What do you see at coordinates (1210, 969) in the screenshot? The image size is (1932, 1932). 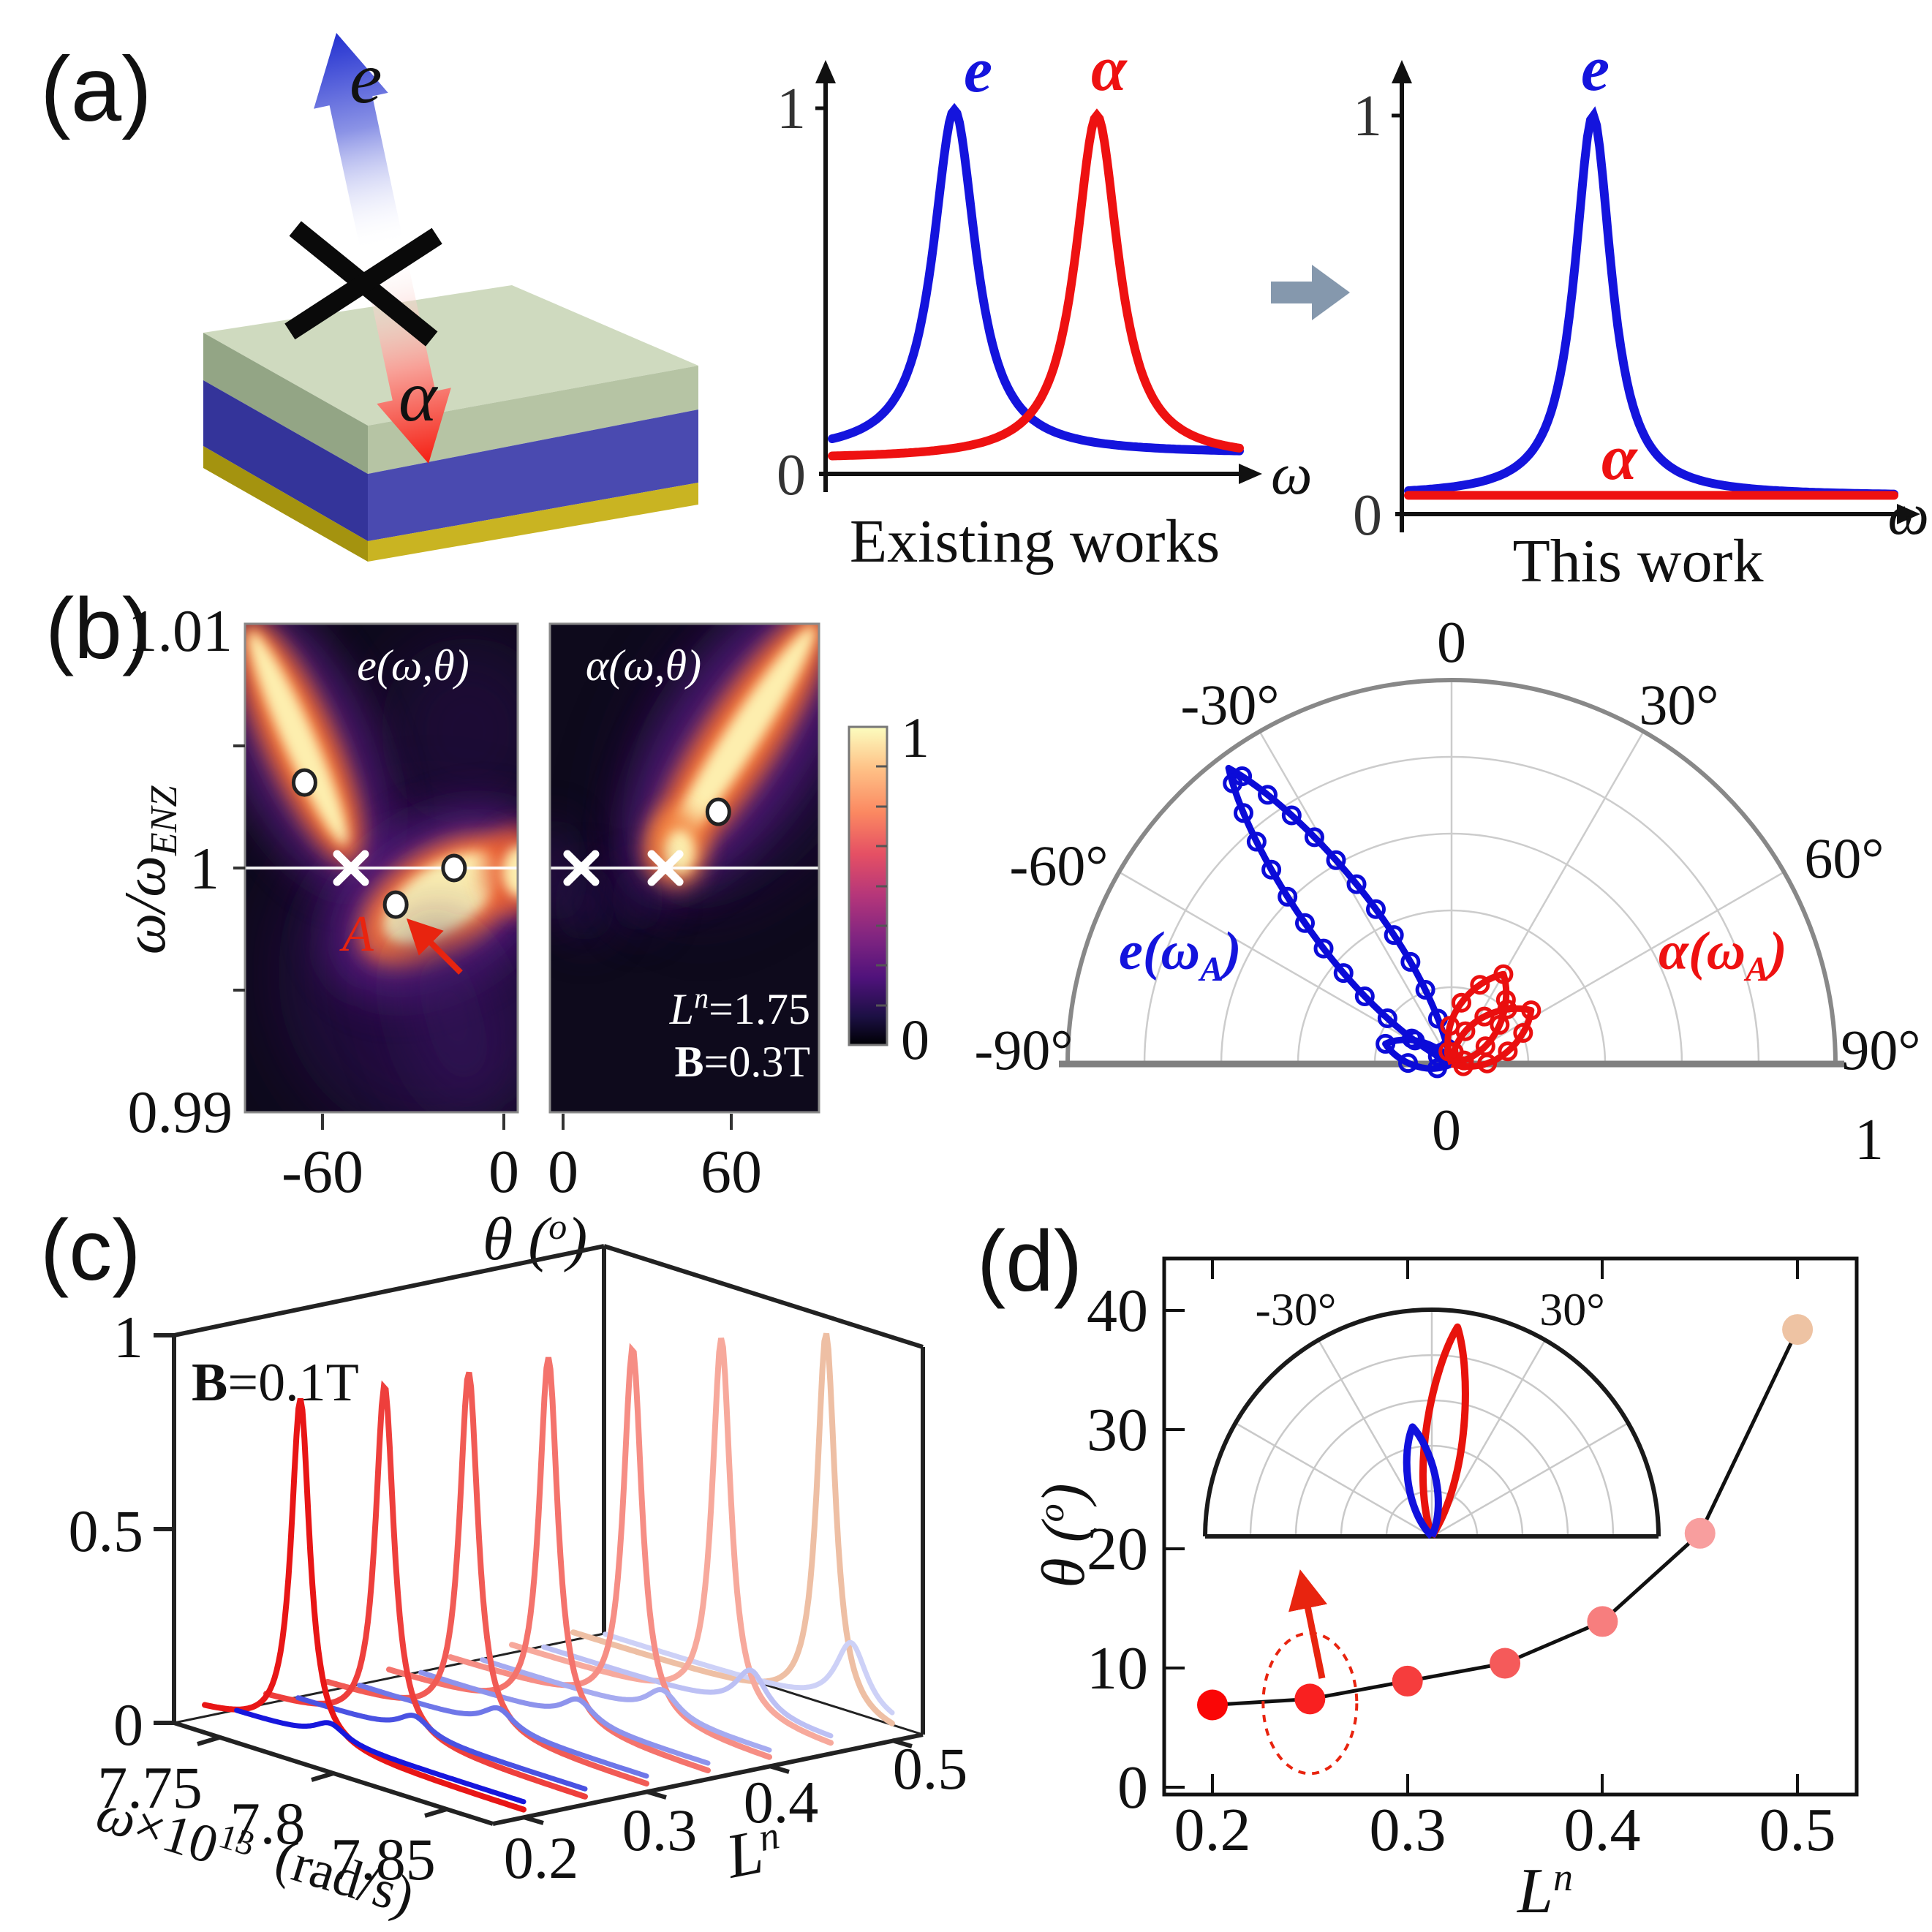 I see `polar-e-label-sub: A` at bounding box center [1210, 969].